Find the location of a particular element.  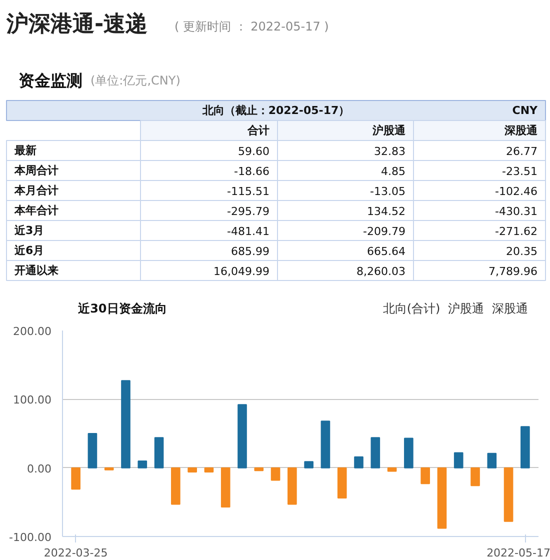

y-tick-label: 100.00 is located at coordinates (32, 400).